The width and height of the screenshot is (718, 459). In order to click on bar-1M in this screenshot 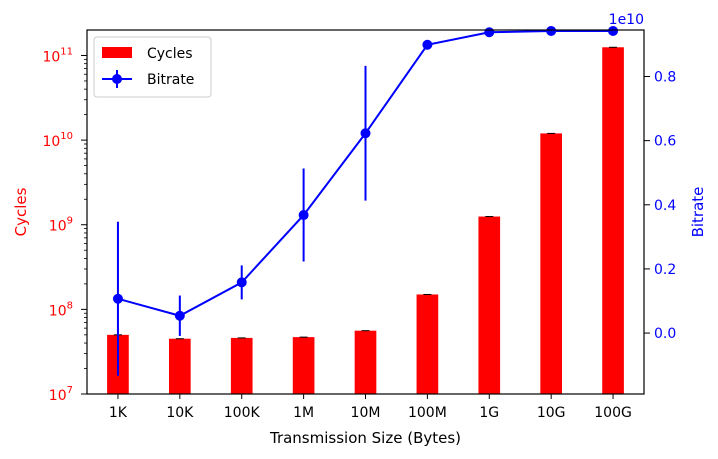, I will do `click(303, 365)`.